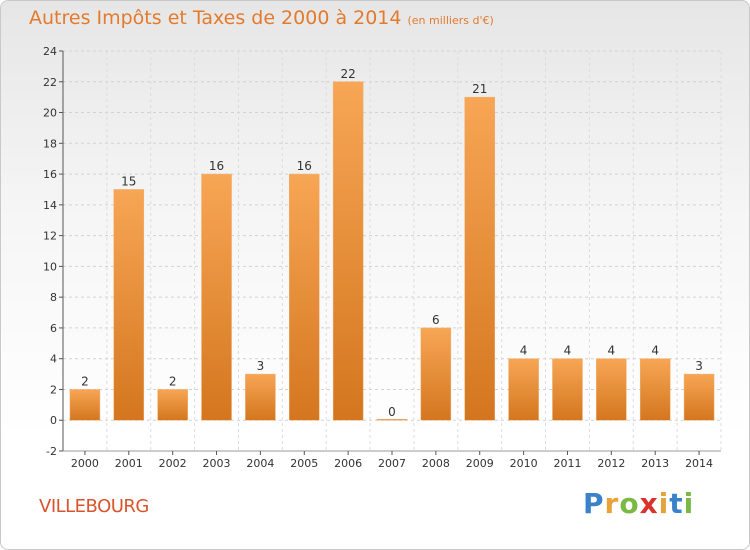 Image resolution: width=750 pixels, height=550 pixels. I want to click on logo-letter: t, so click(676, 503).